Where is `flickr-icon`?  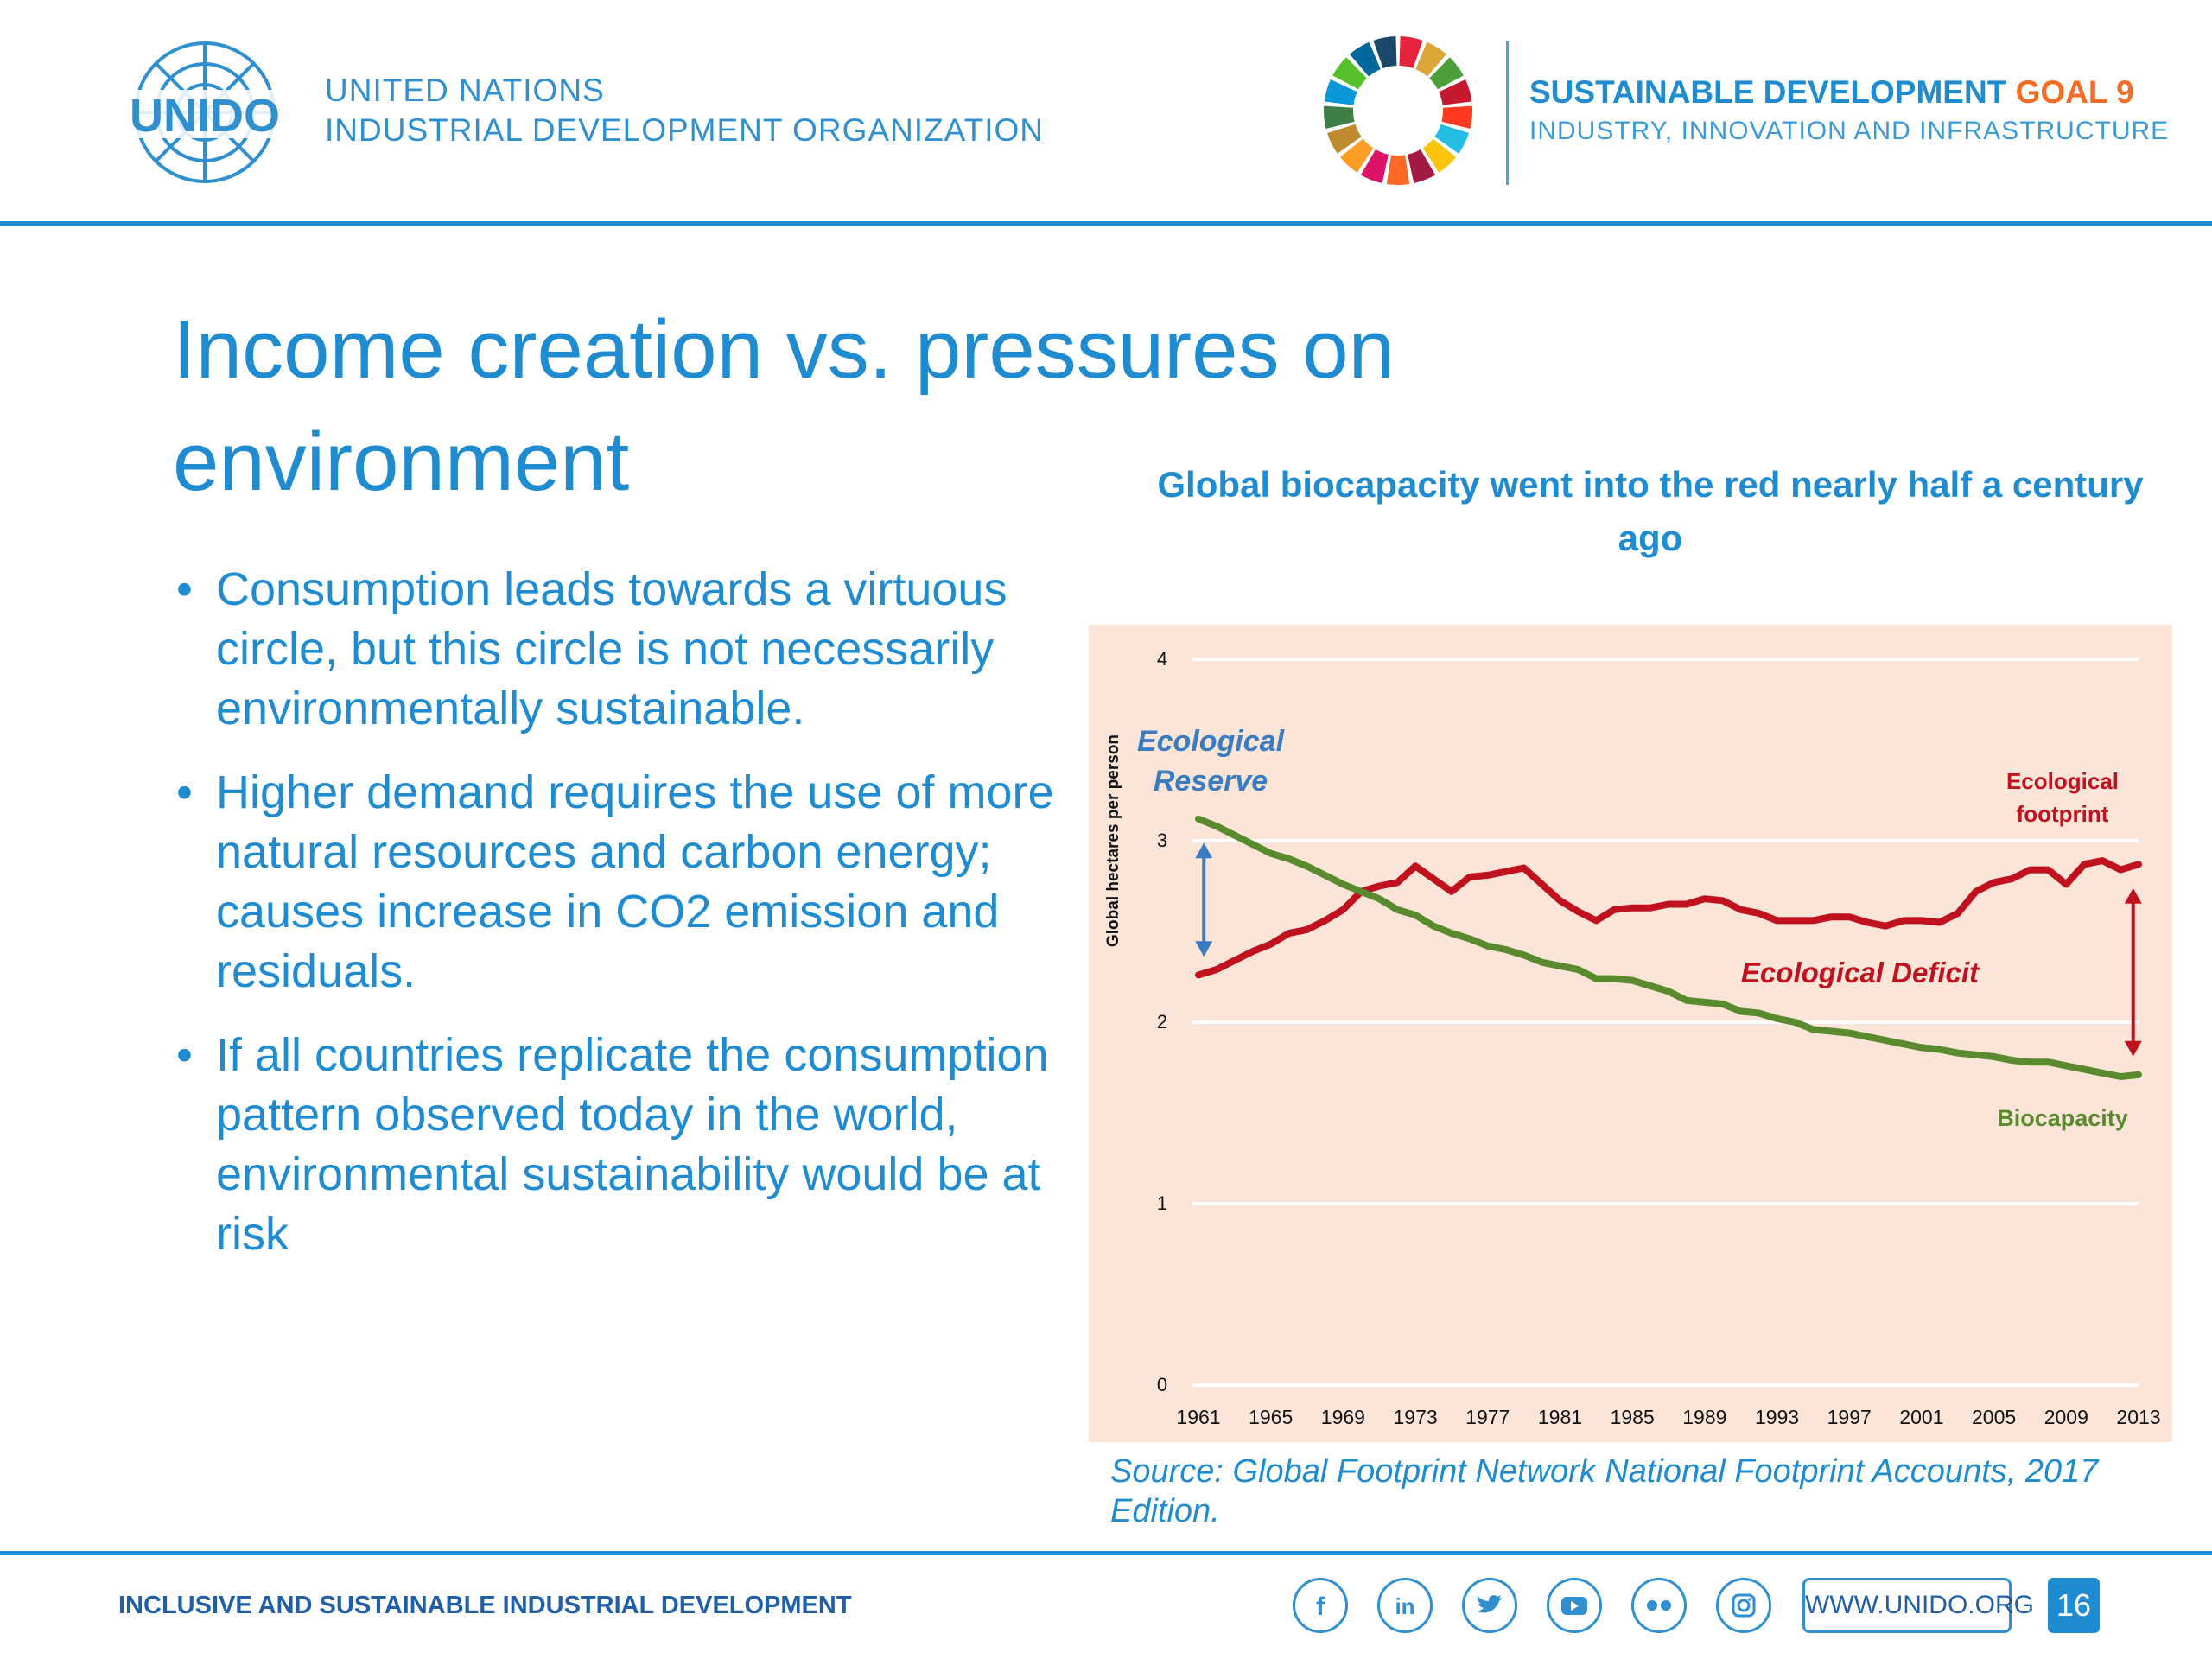 flickr-icon is located at coordinates (1659, 1605).